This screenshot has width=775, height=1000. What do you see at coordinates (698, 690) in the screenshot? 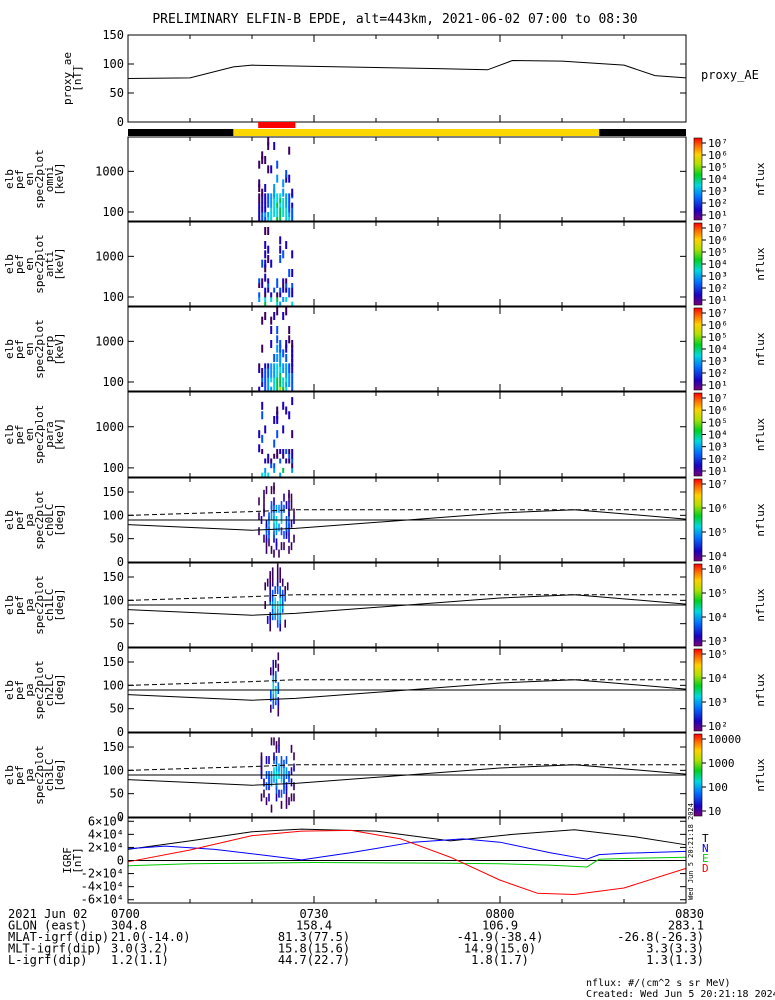
I see `pa_ch2-colorbar` at bounding box center [698, 690].